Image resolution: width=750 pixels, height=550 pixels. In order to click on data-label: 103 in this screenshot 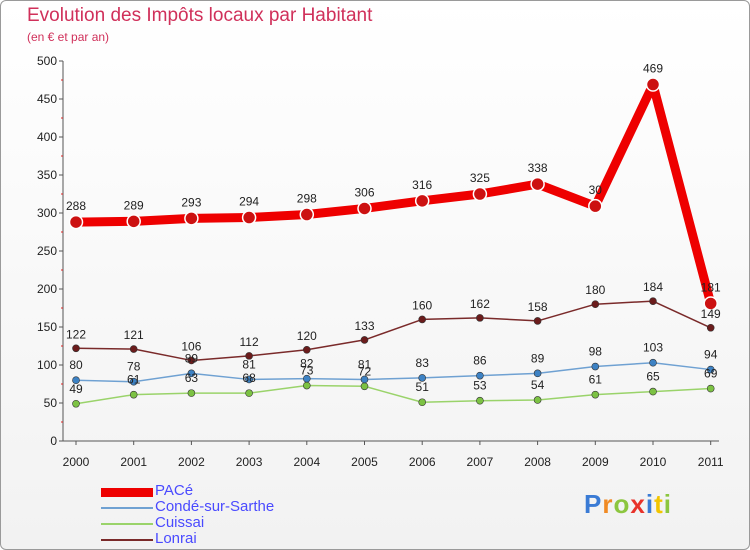, I will do `click(653, 348)`.